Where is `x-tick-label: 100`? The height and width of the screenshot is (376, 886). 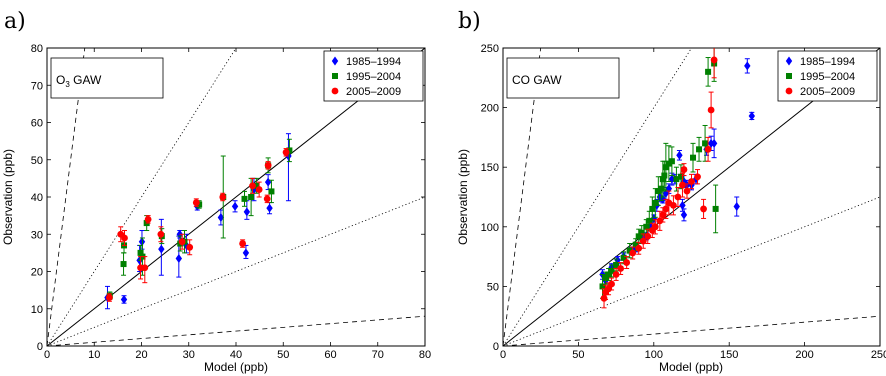 x-tick-label: 100 is located at coordinates (654, 355).